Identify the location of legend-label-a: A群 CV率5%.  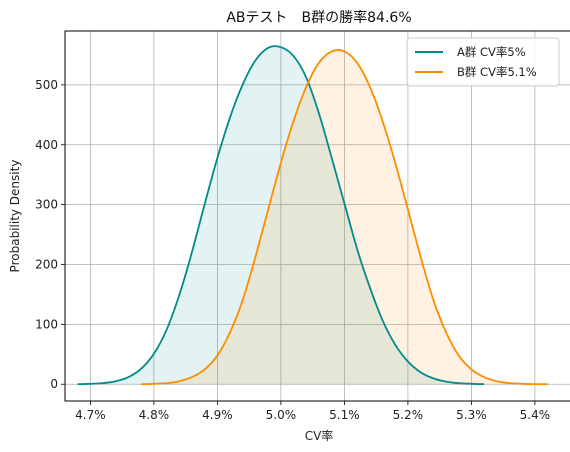
(491, 52).